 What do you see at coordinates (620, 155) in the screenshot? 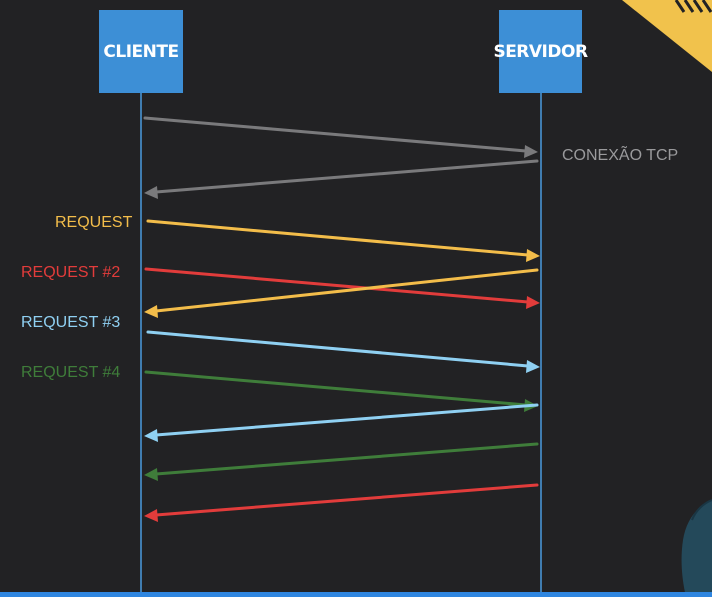
I see `tcp-connection-label: CONEXÃO TCP` at bounding box center [620, 155].